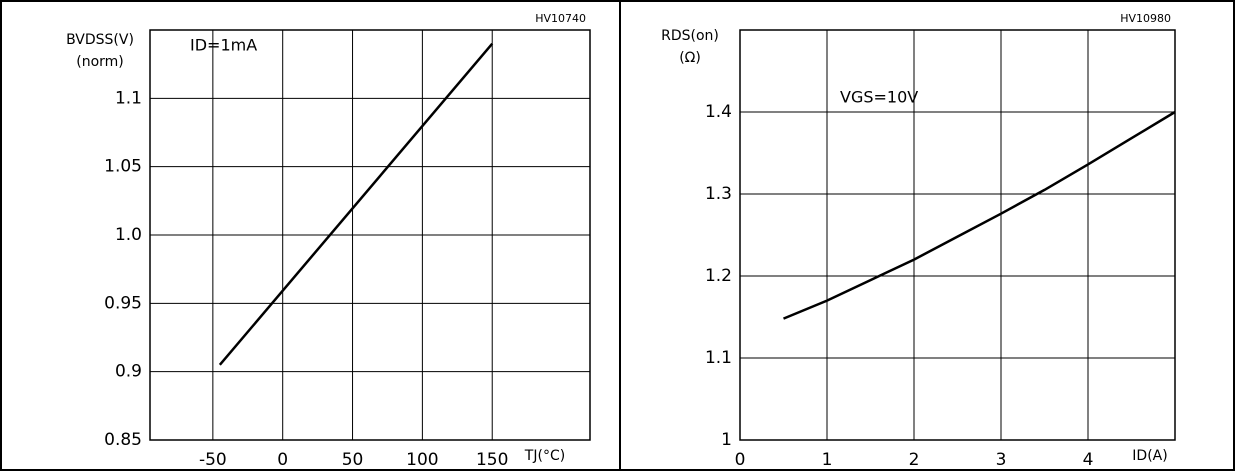 The height and width of the screenshot is (475, 1235). What do you see at coordinates (128, 372) in the screenshot?
I see `y-tick-label: 0.9` at bounding box center [128, 372].